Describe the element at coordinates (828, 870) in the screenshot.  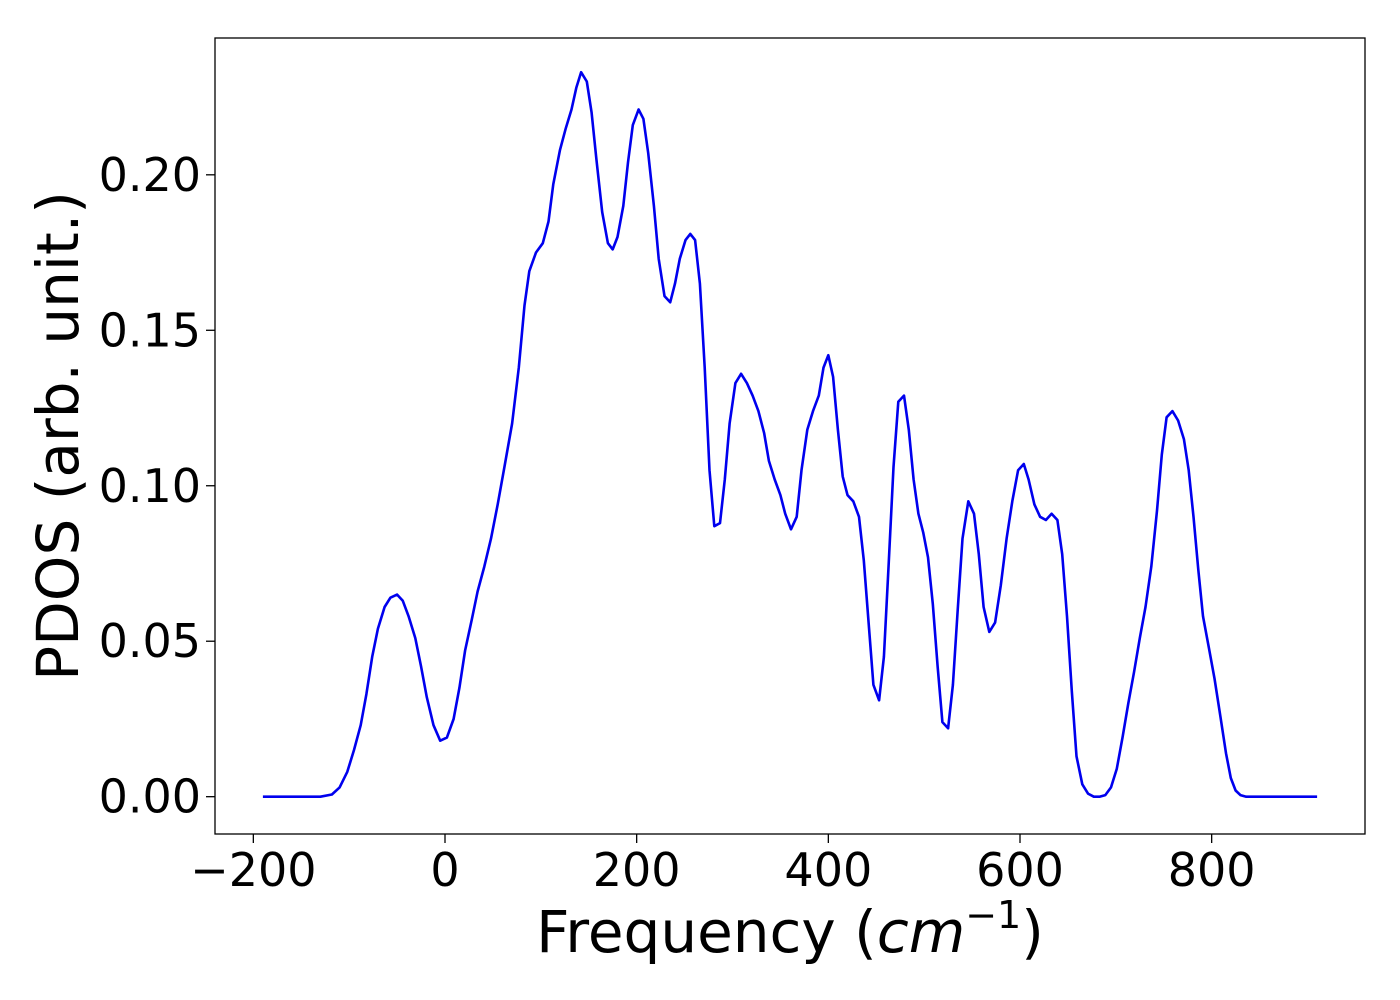
I see `x-tick-label: 400` at that location.